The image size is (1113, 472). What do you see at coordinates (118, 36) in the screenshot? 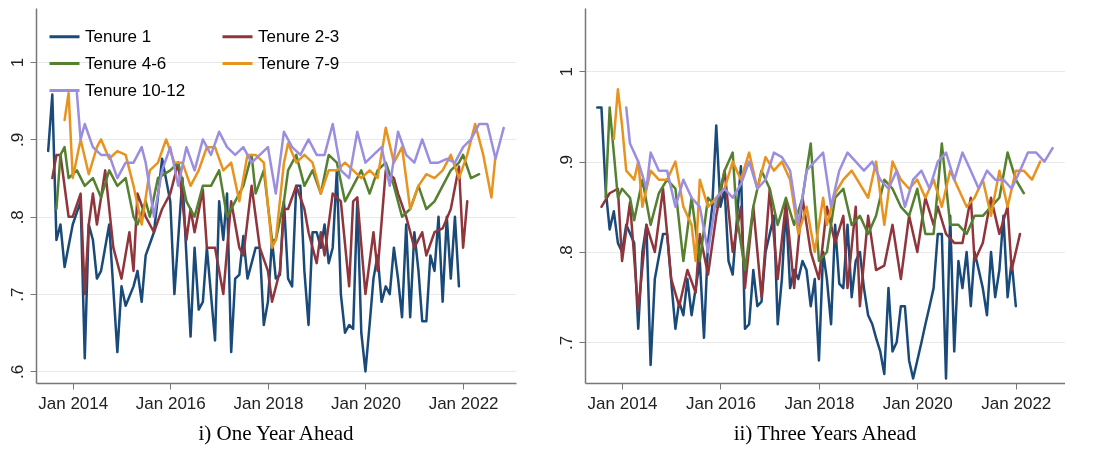
I see `legend-label: Tenure 1` at bounding box center [118, 36].